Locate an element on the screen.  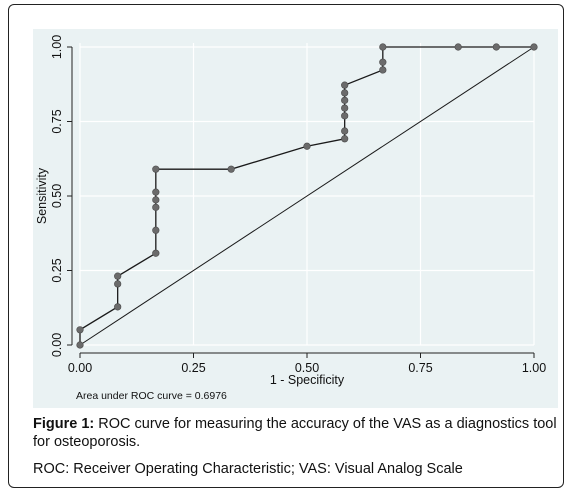
x-tick-label: 0.25 is located at coordinates (193, 368).